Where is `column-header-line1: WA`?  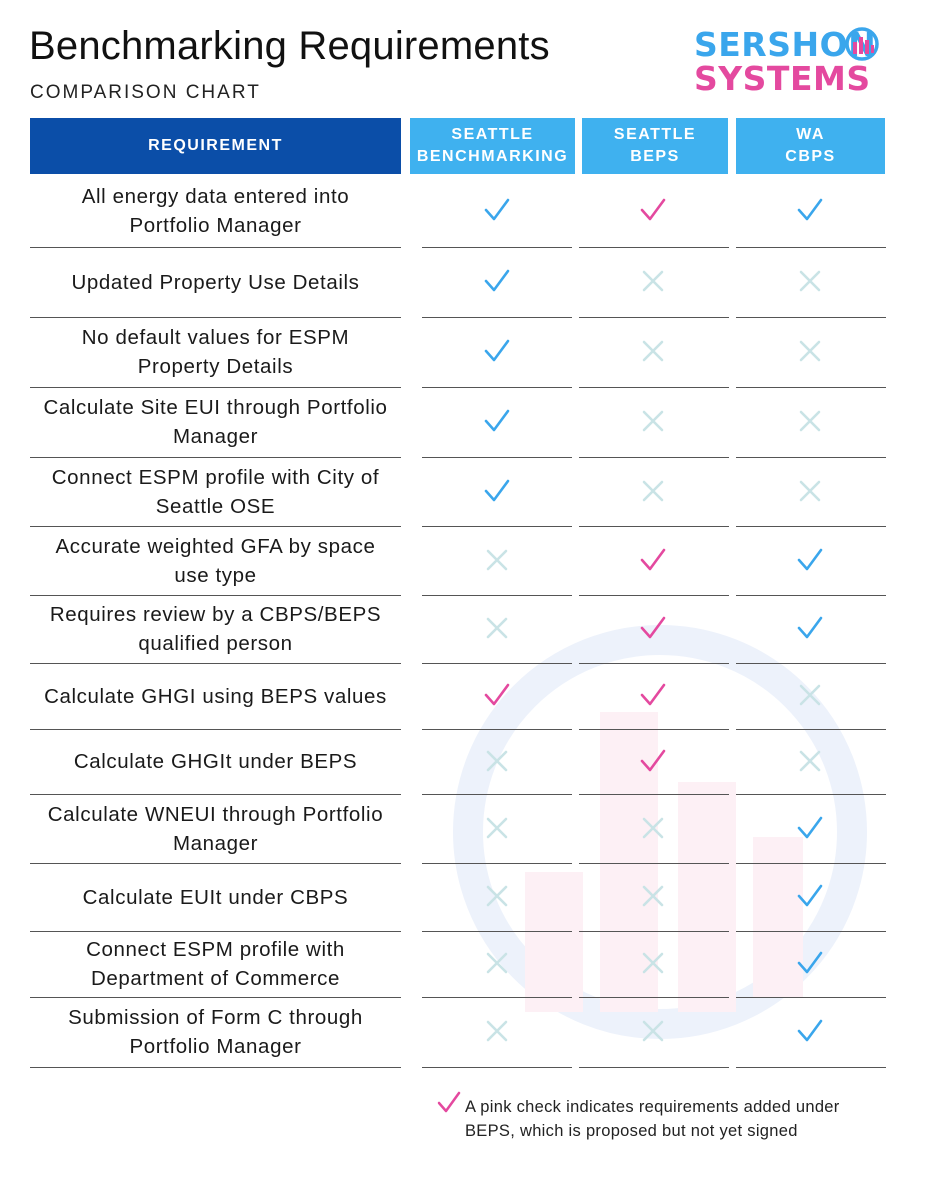 column-header-line1: WA is located at coordinates (810, 134).